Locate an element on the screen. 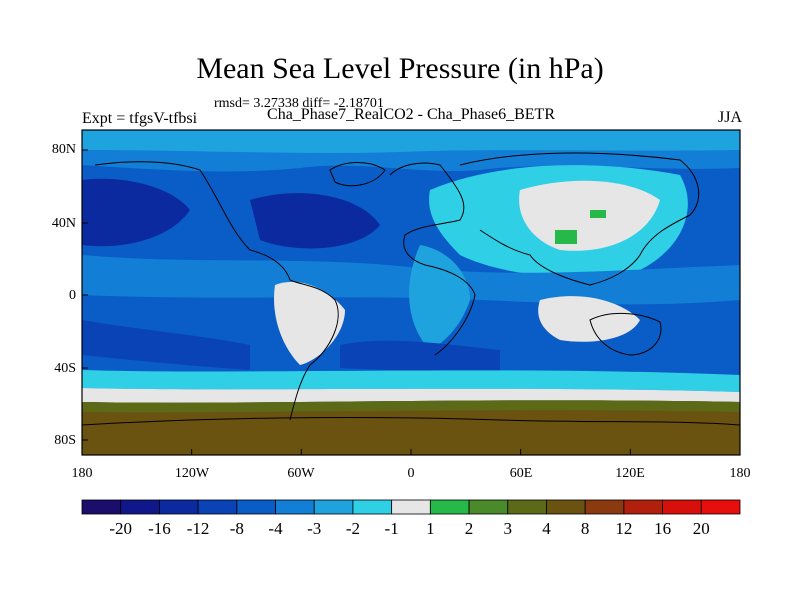 The width and height of the screenshot is (800, 600). coast-greenland is located at coordinates (357, 174).